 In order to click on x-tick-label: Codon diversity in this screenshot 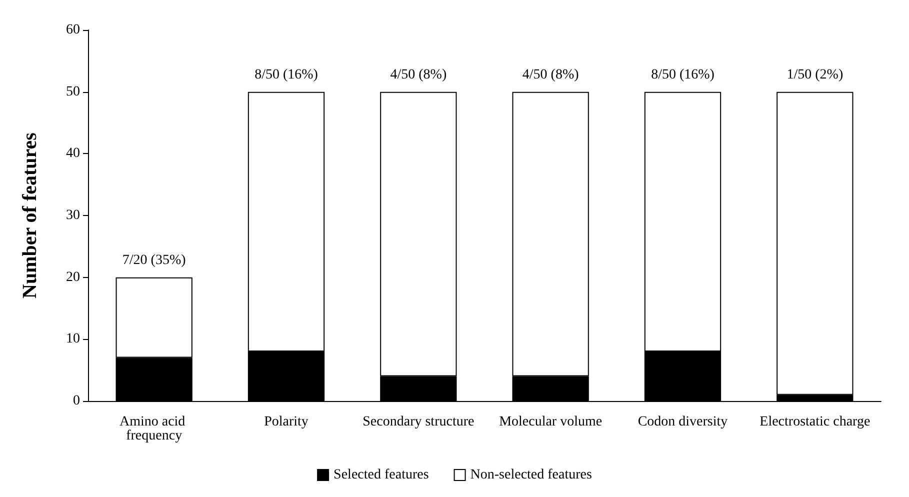, I will do `click(683, 422)`.